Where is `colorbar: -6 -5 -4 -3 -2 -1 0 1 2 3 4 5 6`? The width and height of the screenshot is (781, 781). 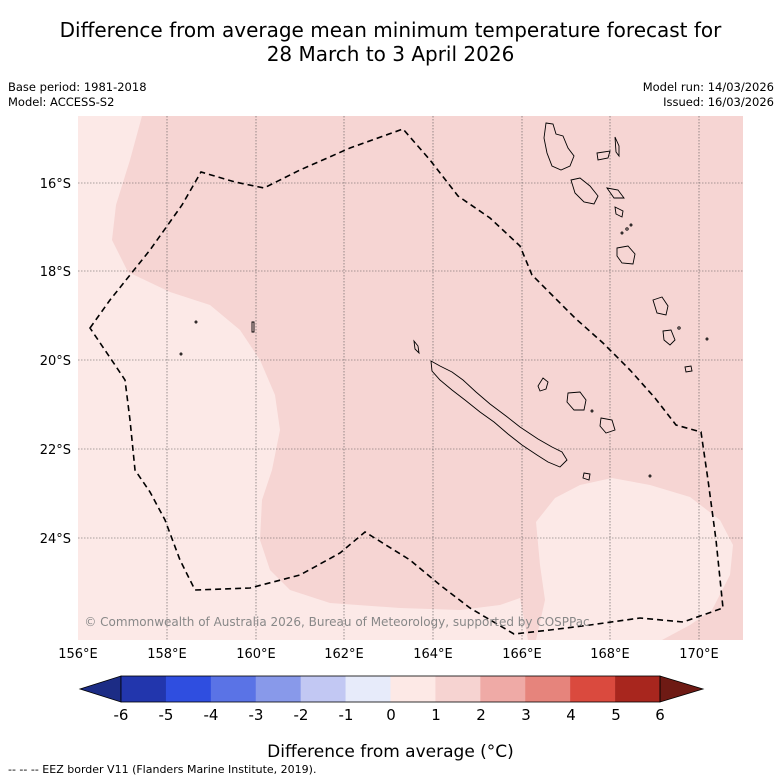
colorbar: -6 -5 -4 -3 -2 -1 0 1 2 3 4 5 6 is located at coordinates (391, 699).